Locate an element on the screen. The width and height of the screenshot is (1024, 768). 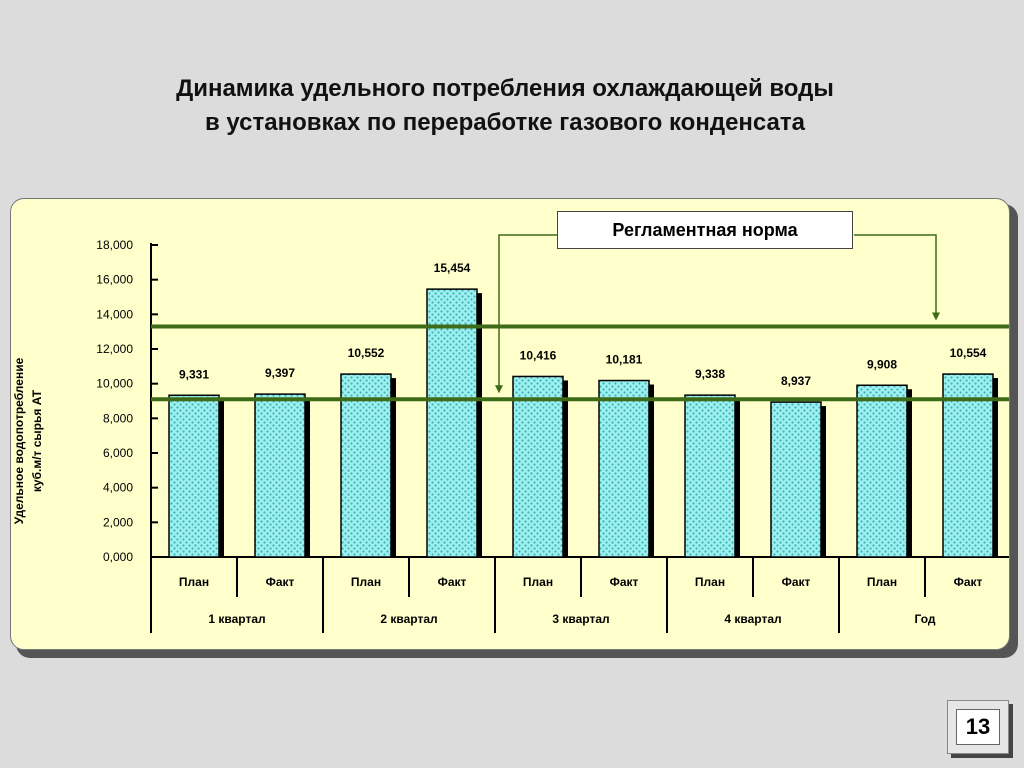
page-number-badge: 13 is located at coordinates (980, 729).